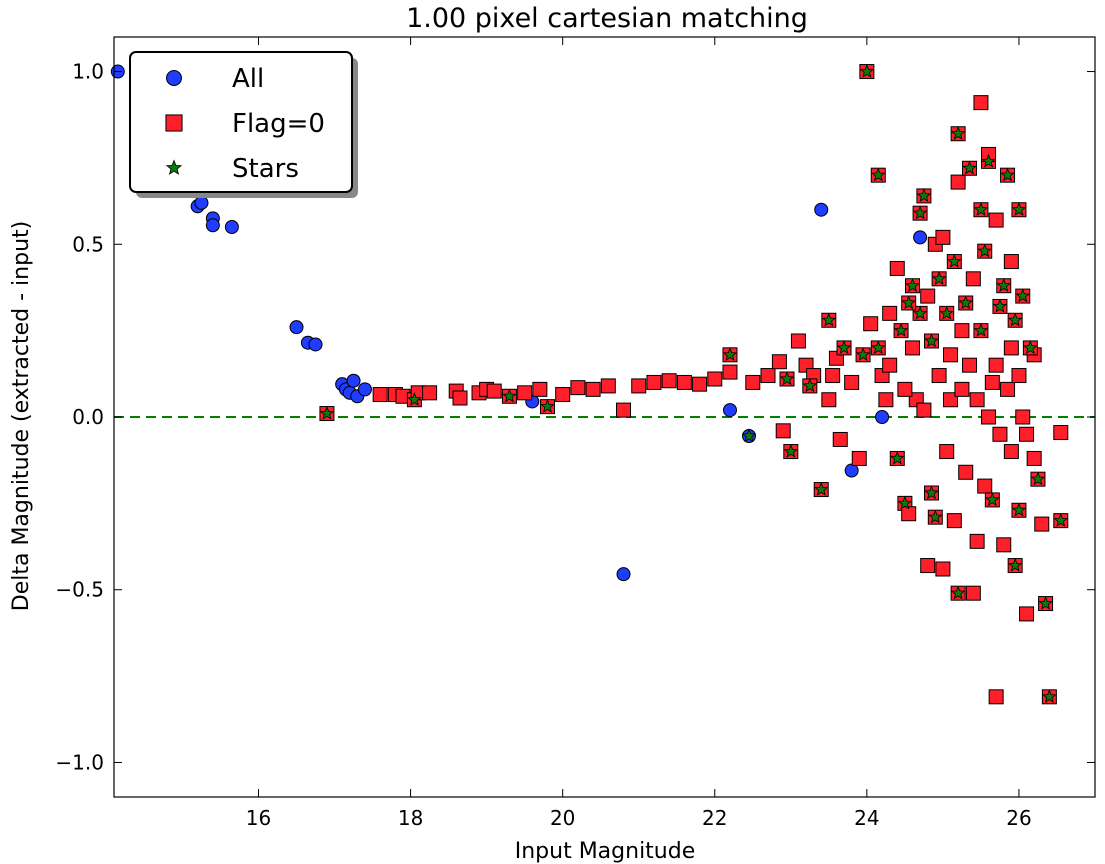  I want to click on x-tick-label: 20, so click(562, 818).